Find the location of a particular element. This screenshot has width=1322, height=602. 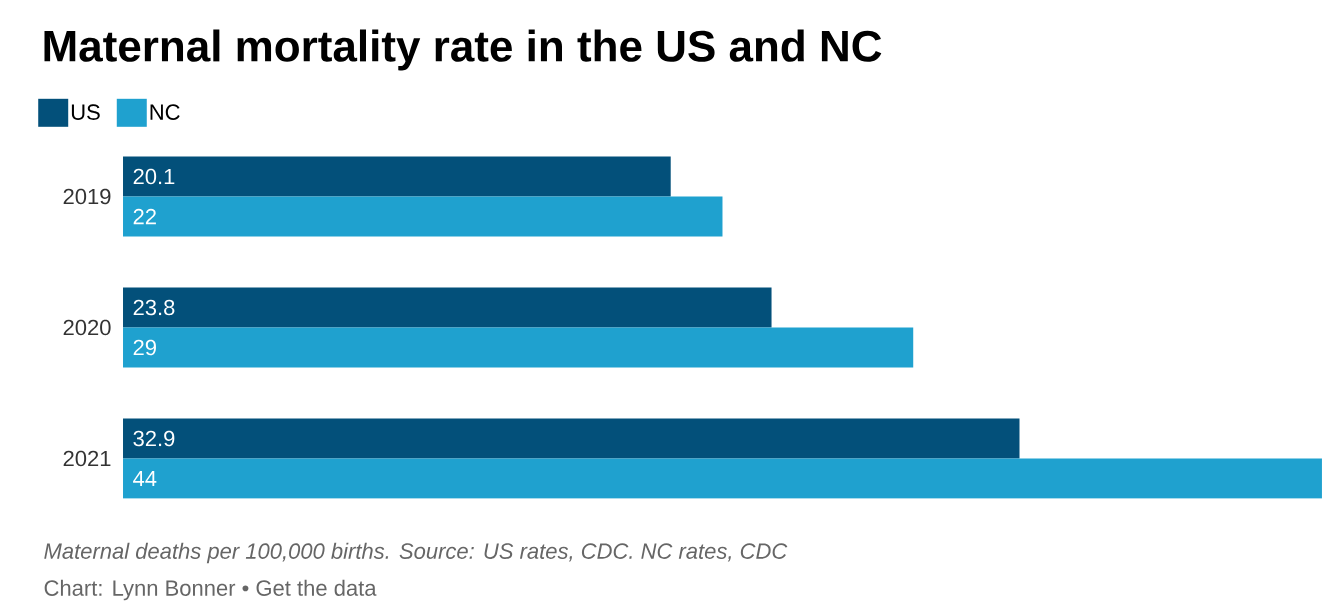

data-label: 22 is located at coordinates (144, 216).